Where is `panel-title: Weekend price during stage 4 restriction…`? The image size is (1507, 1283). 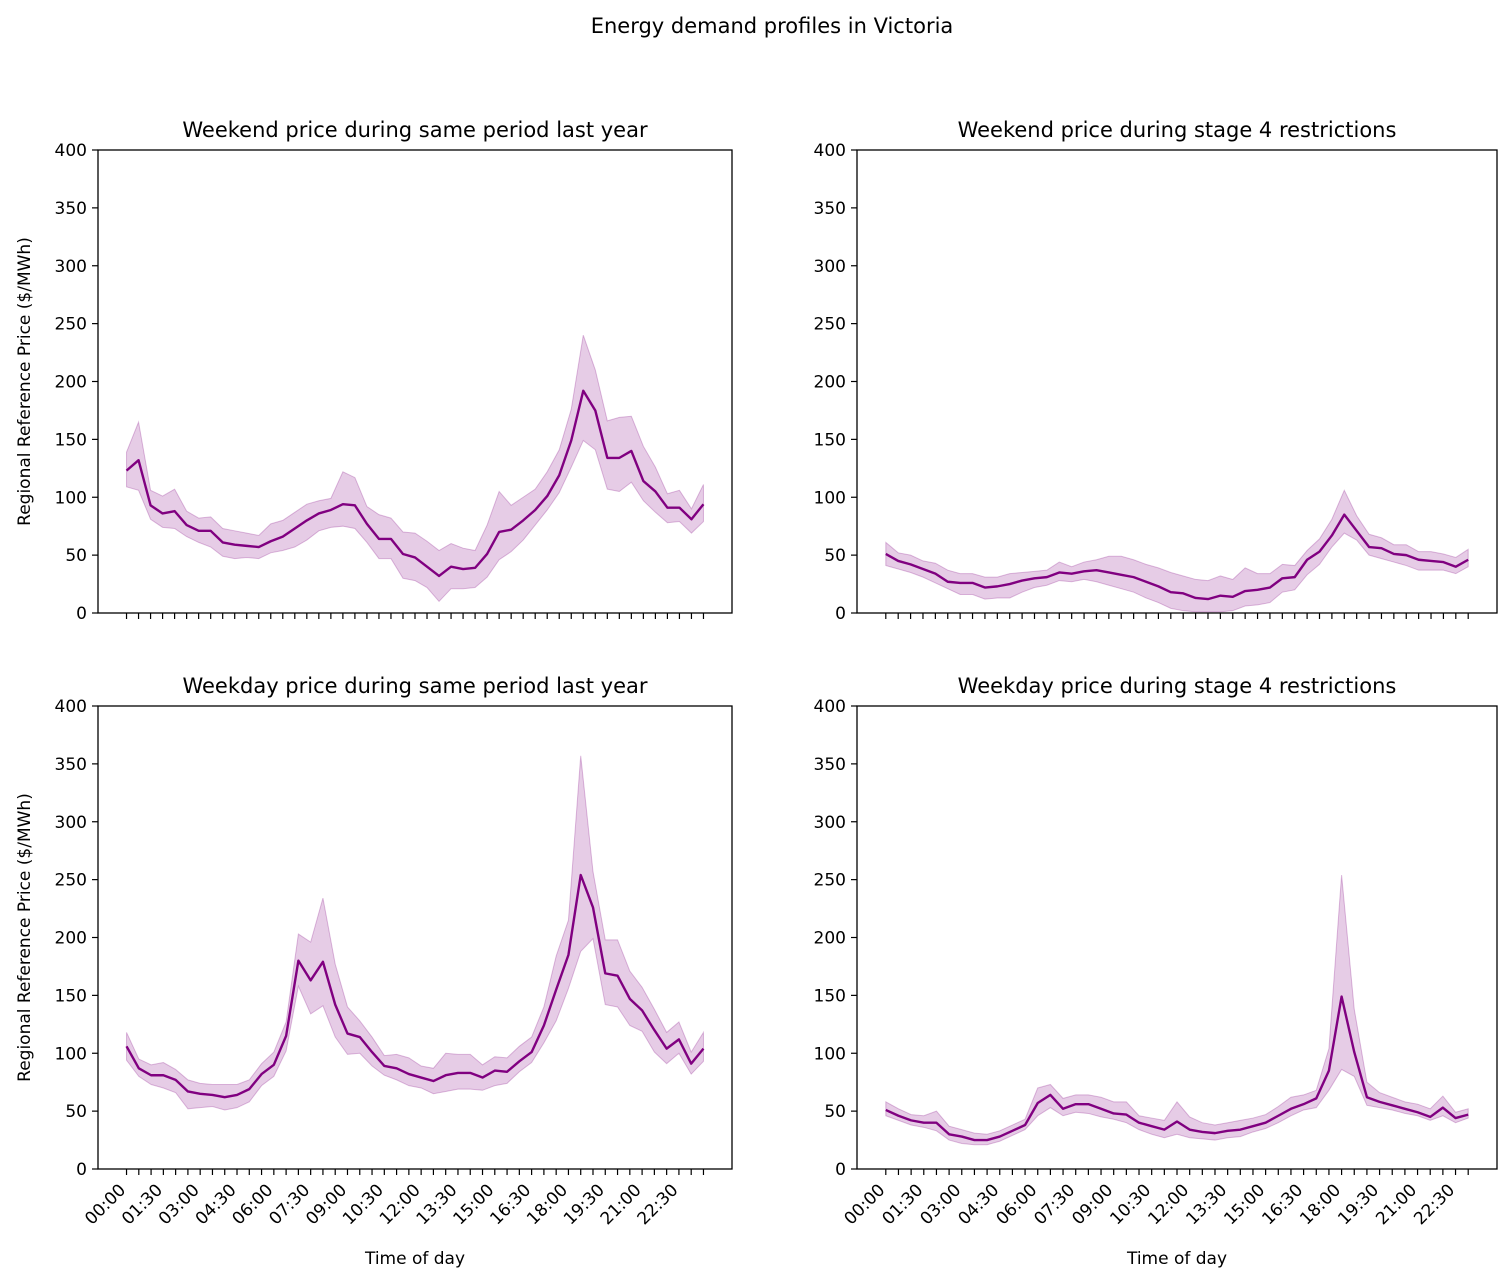
panel-title: Weekend price during stage 4 restriction… is located at coordinates (1177, 130).